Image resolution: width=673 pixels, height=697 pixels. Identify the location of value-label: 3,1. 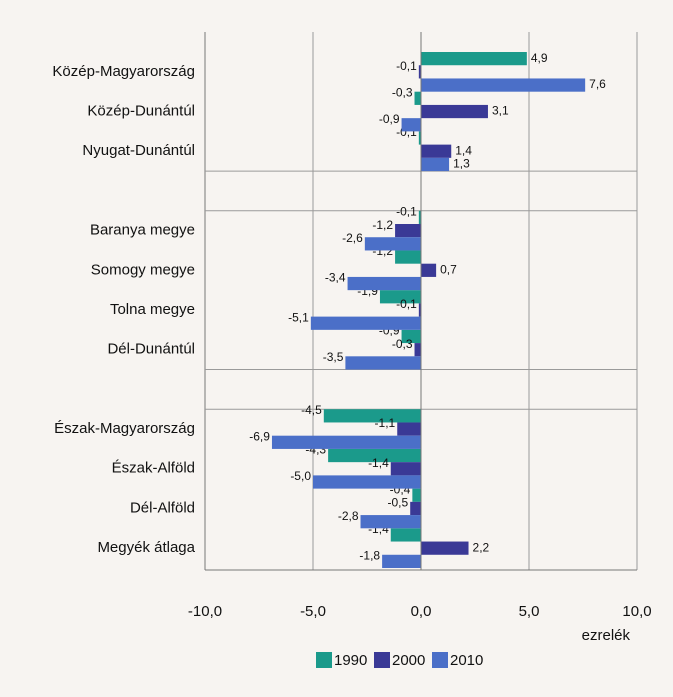
(500, 111).